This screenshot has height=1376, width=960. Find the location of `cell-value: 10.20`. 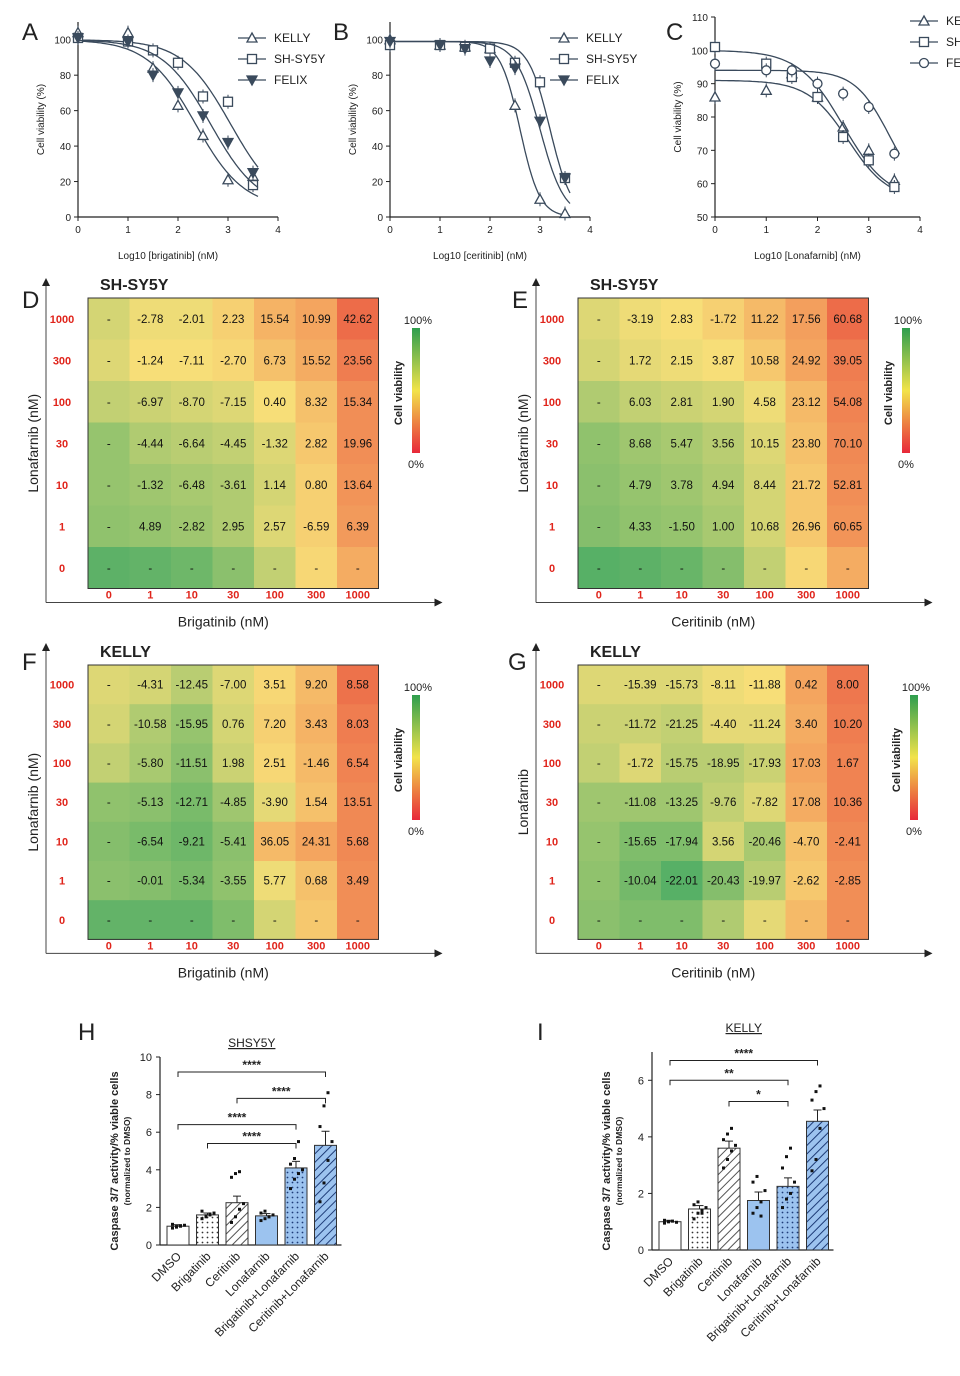

cell-value: 10.20 is located at coordinates (847, 725).